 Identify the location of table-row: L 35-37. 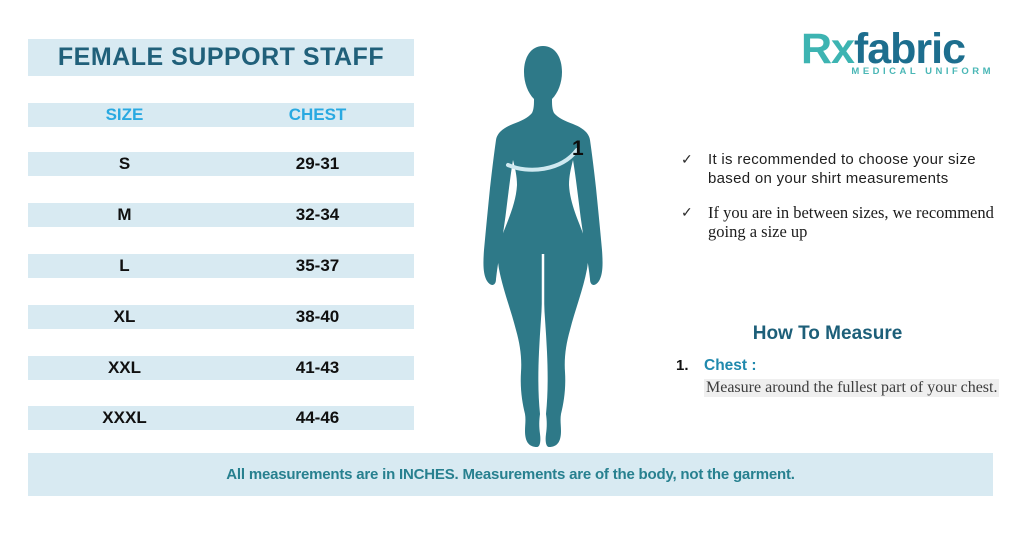
(221, 266).